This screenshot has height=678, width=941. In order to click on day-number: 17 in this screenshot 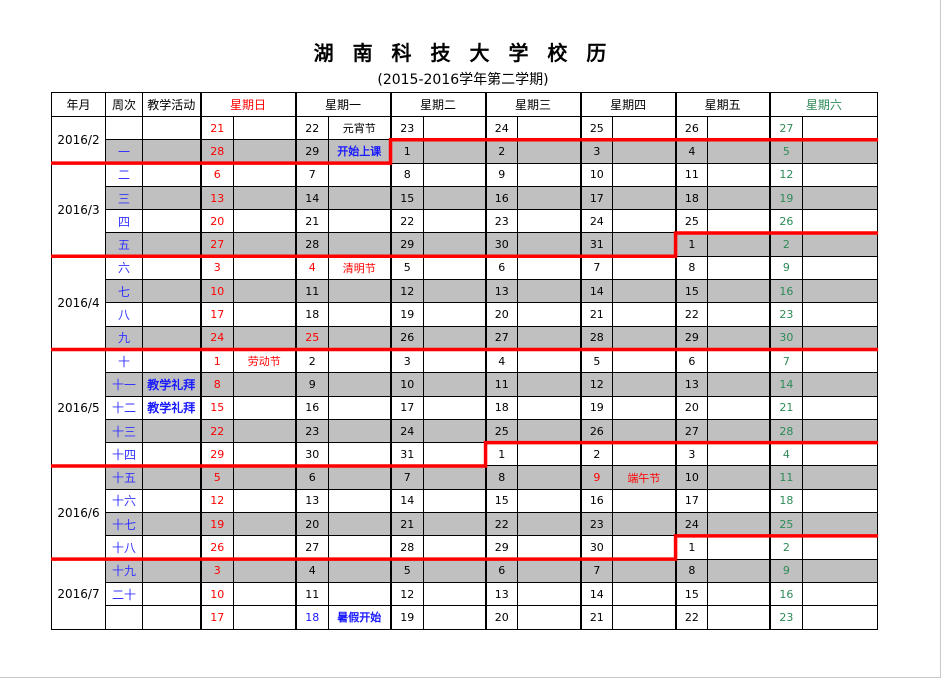, I will do `click(407, 407)`.